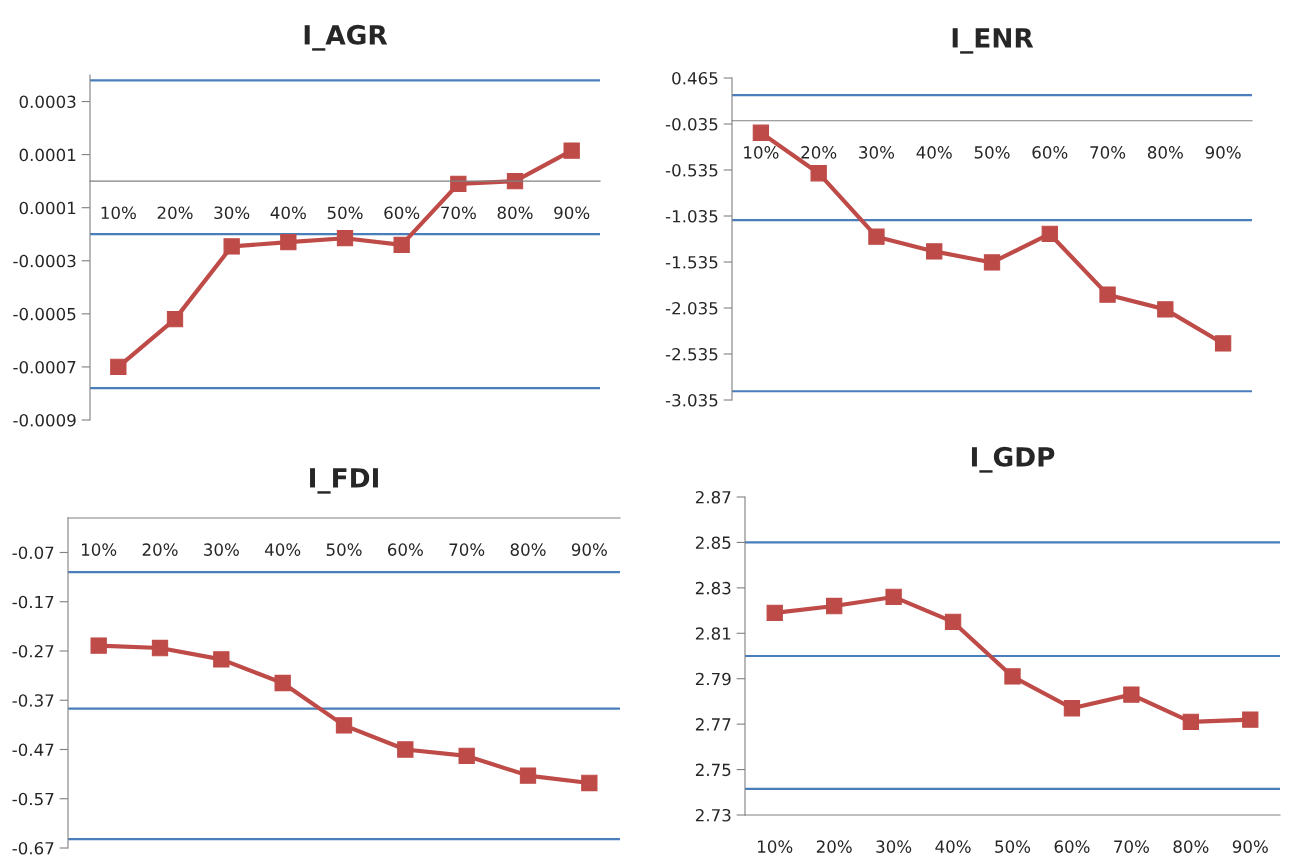 The width and height of the screenshot is (1291, 857). Describe the element at coordinates (713, 497) in the screenshot. I see `y-tick-label: 2.87` at that location.